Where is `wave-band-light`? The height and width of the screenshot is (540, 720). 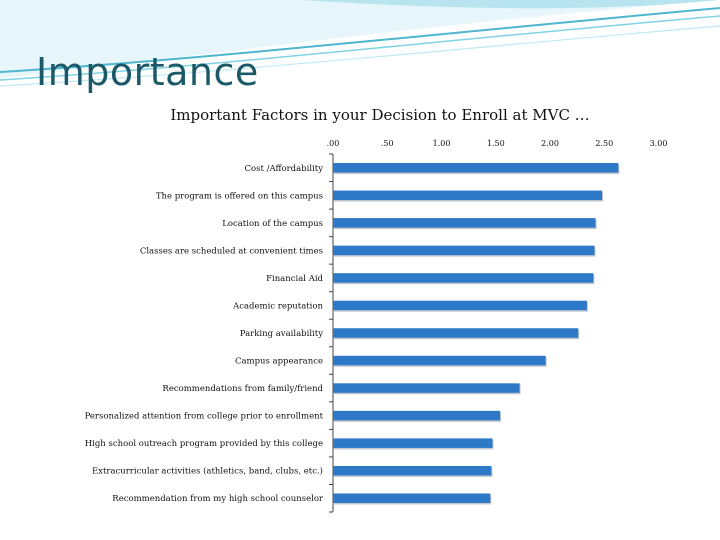
wave-band-light is located at coordinates (360, 39).